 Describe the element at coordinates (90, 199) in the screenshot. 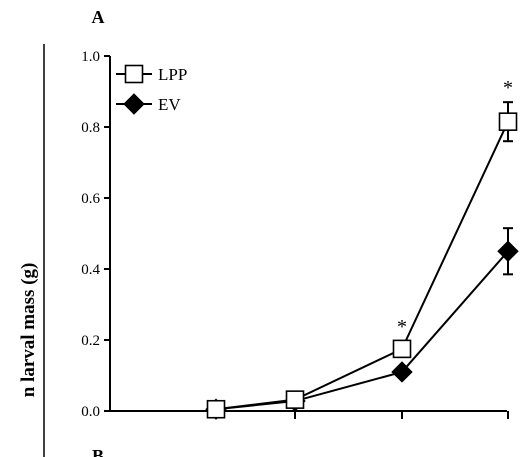

I see `y-tick-label: 0.6` at that location.